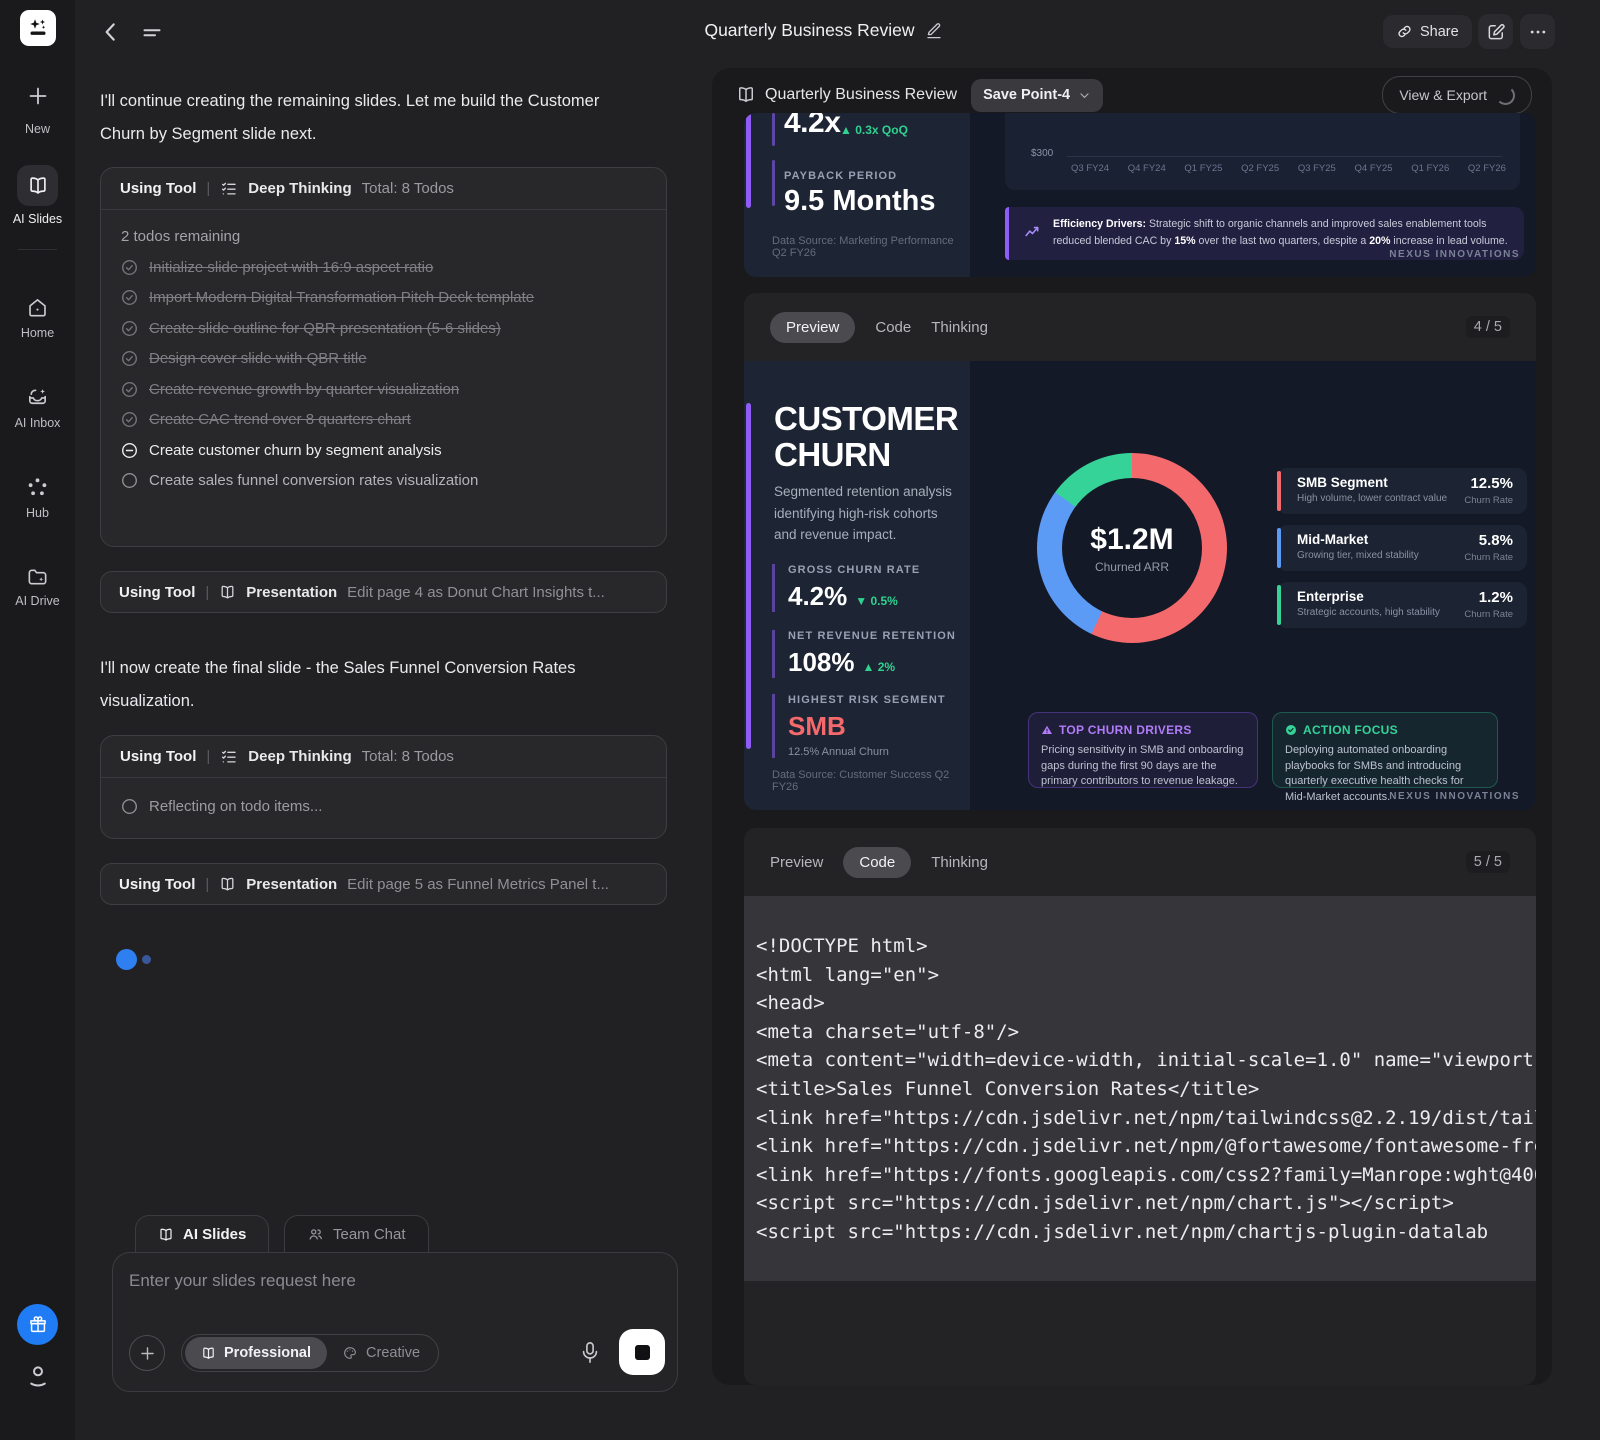 The image size is (1600, 1440). Describe the element at coordinates (38, 28) in the screenshot. I see `app-logo` at that location.